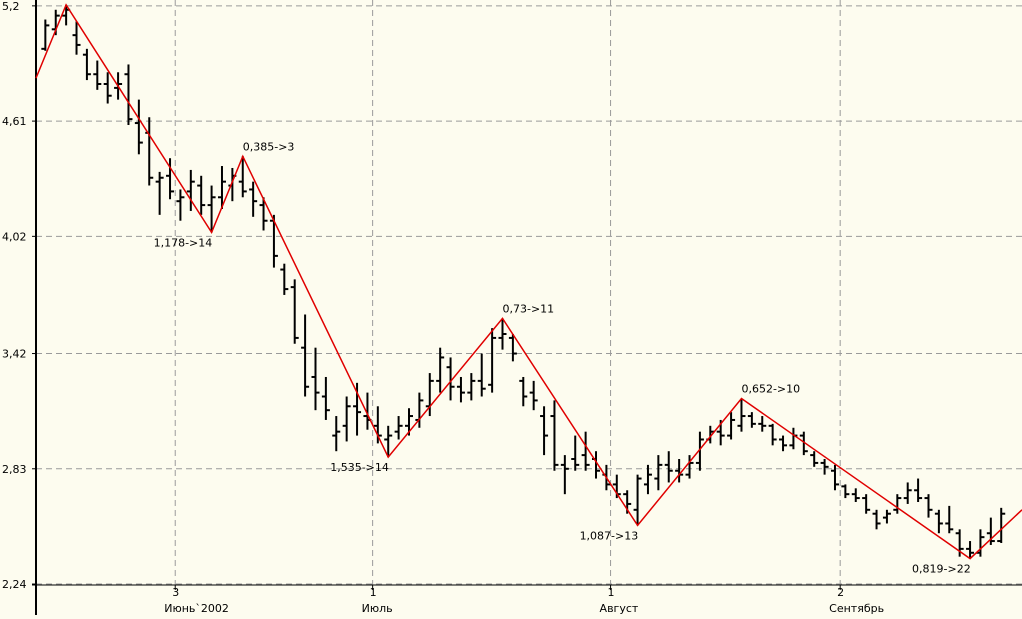 The width and height of the screenshot is (1022, 619). Describe the element at coordinates (11, 6) in the screenshot. I see `y-tick-label: 5,2` at that location.